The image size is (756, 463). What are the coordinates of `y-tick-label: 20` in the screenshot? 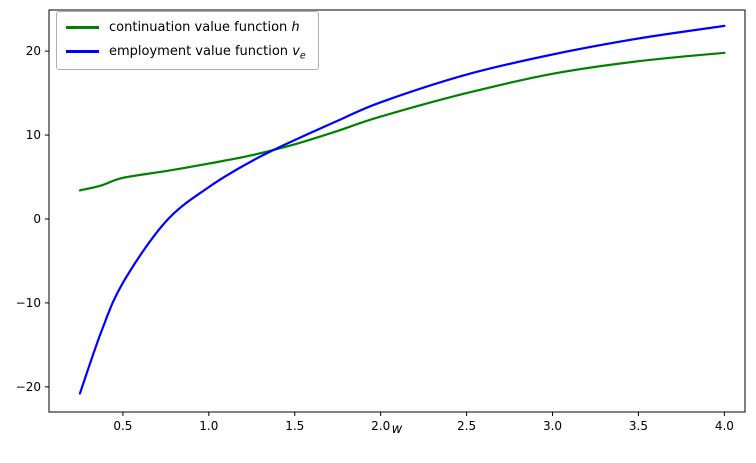 It's located at (33, 51).